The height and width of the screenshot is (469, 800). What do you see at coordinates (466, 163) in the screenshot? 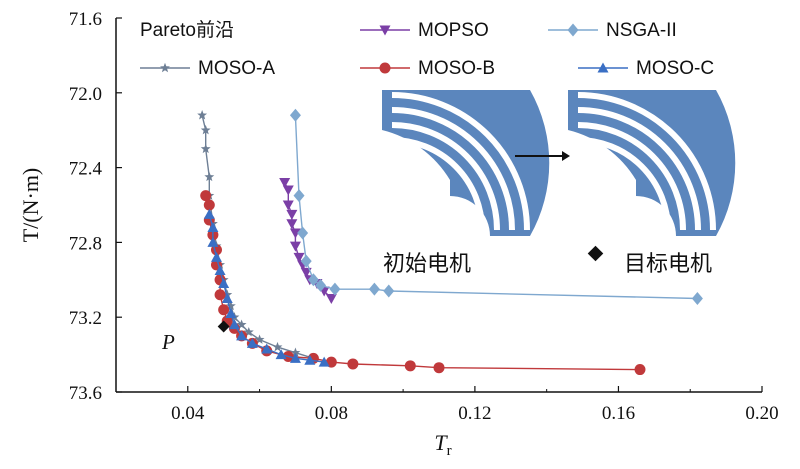
I see `initial-motor-image` at bounding box center [466, 163].